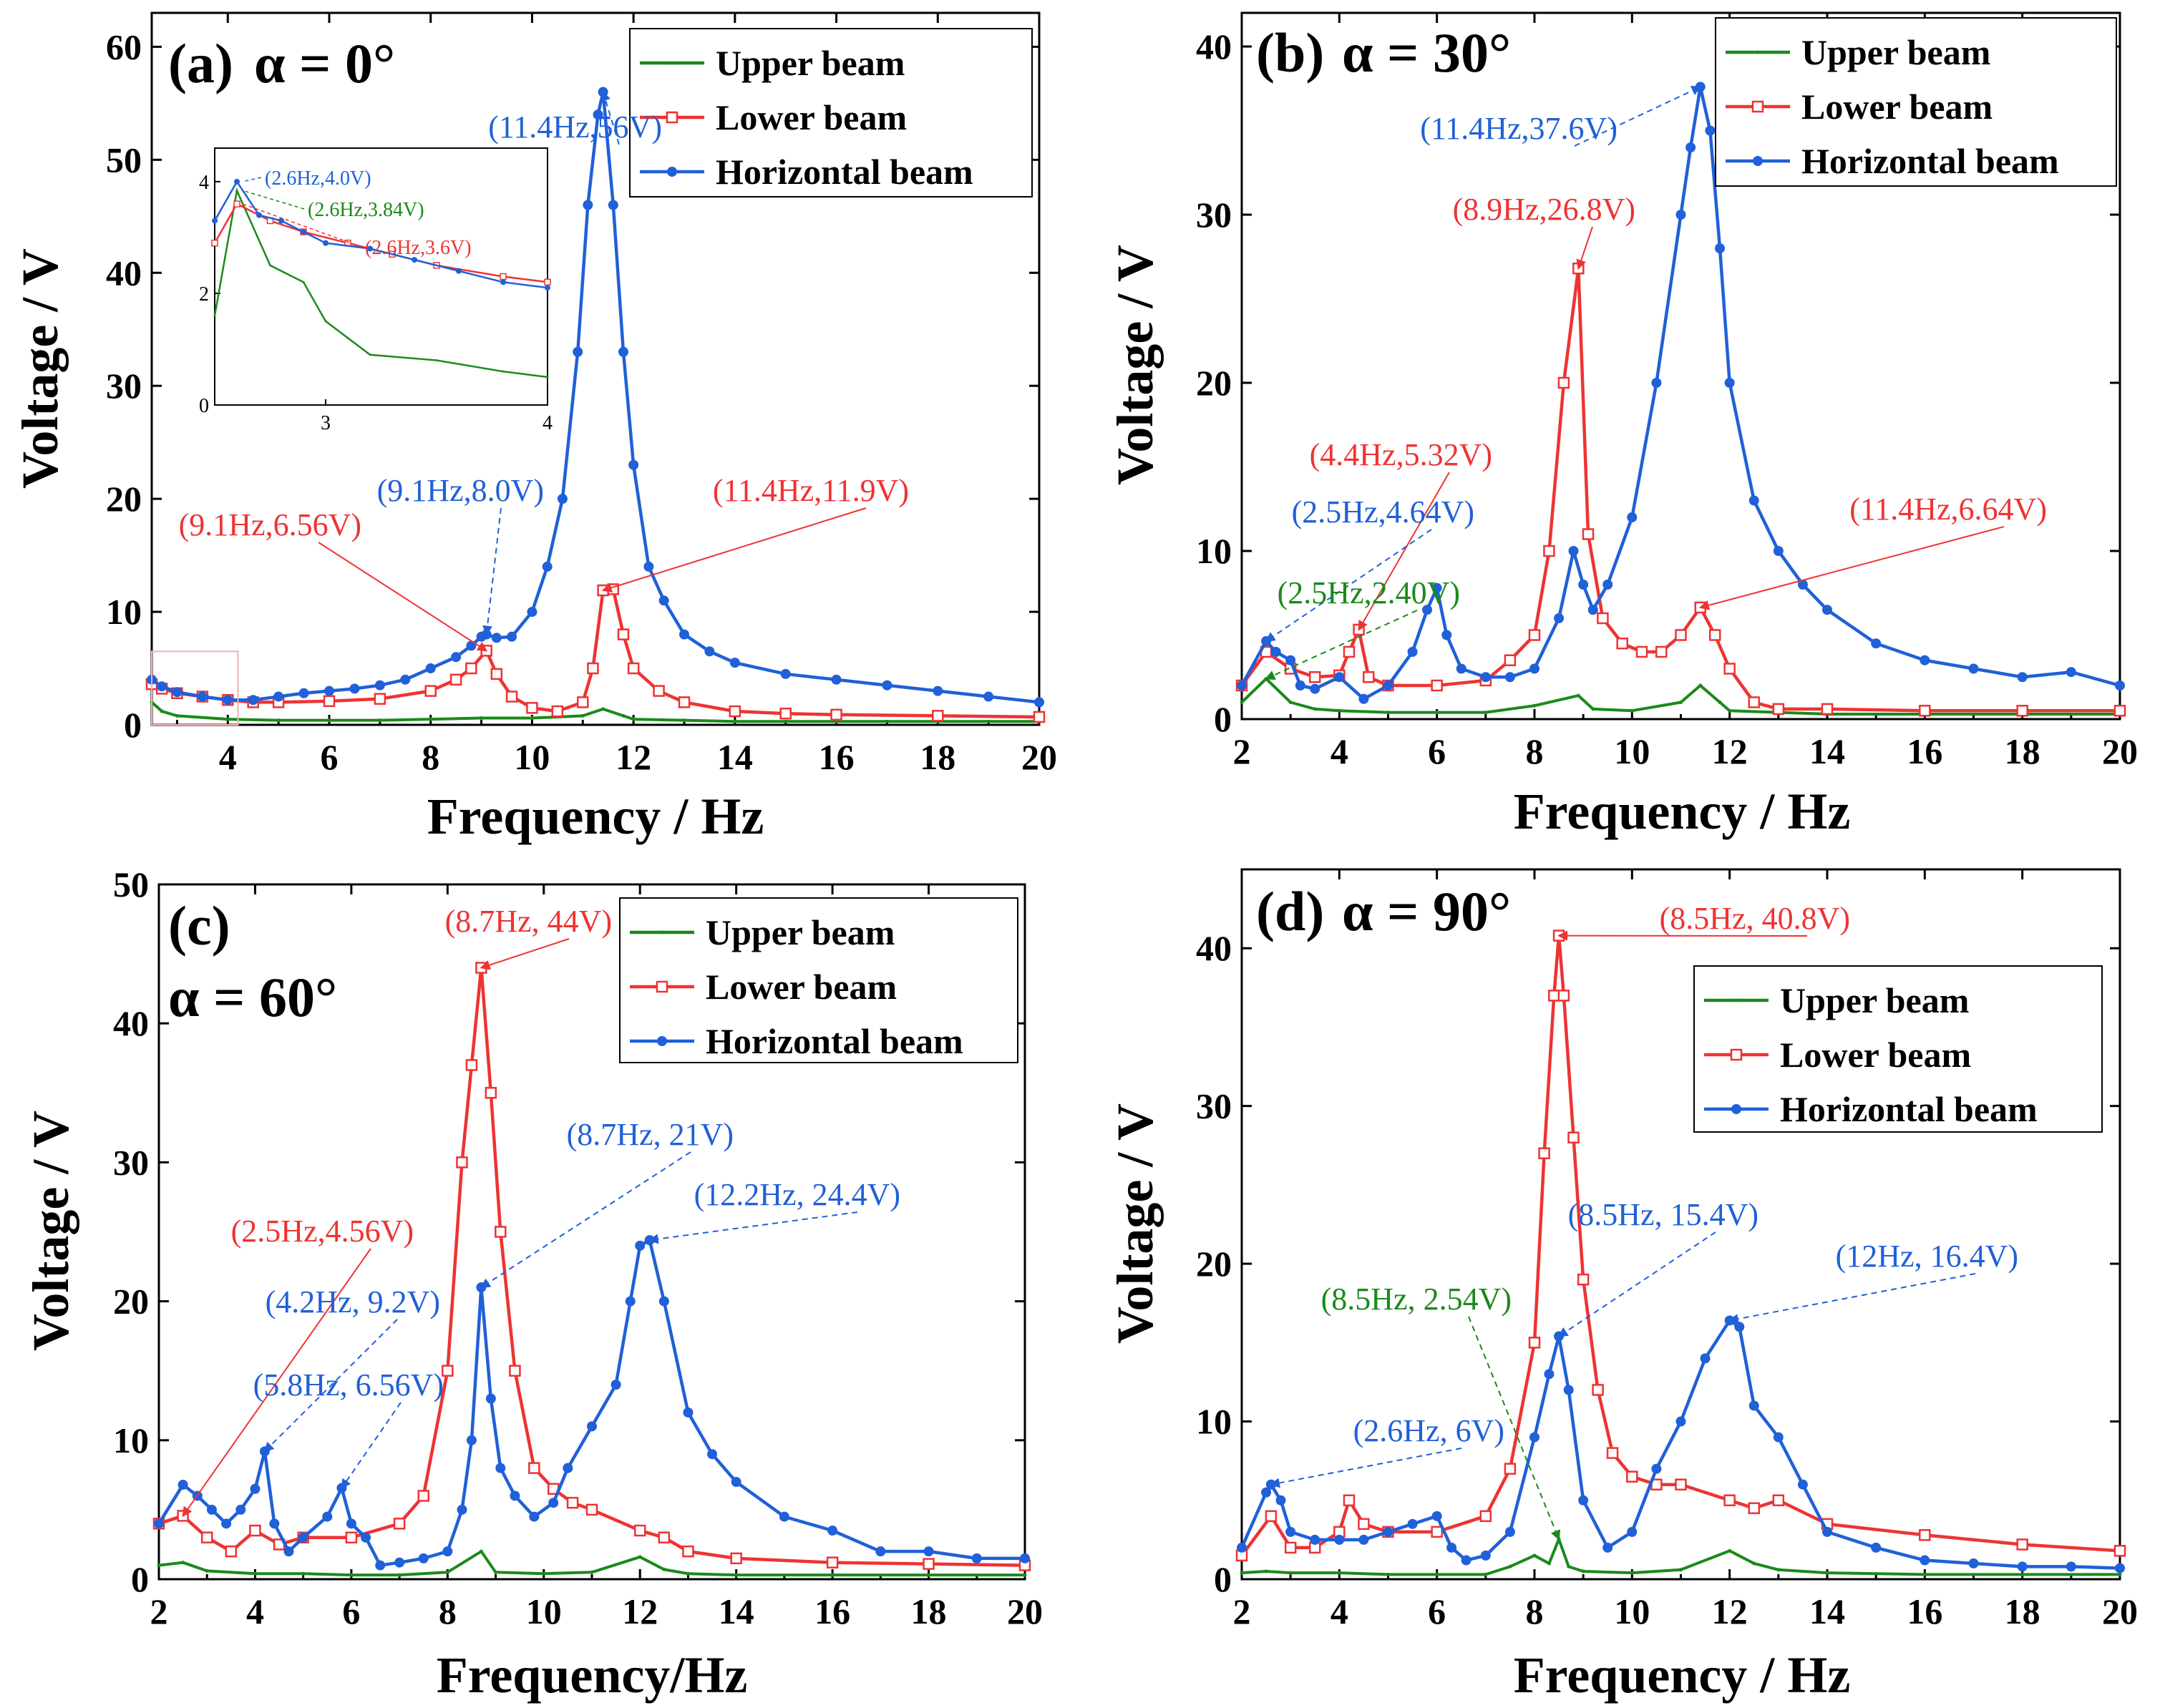 The image size is (2160, 1708). I want to click on panel-title-text: α = 90°, so click(1426, 911).